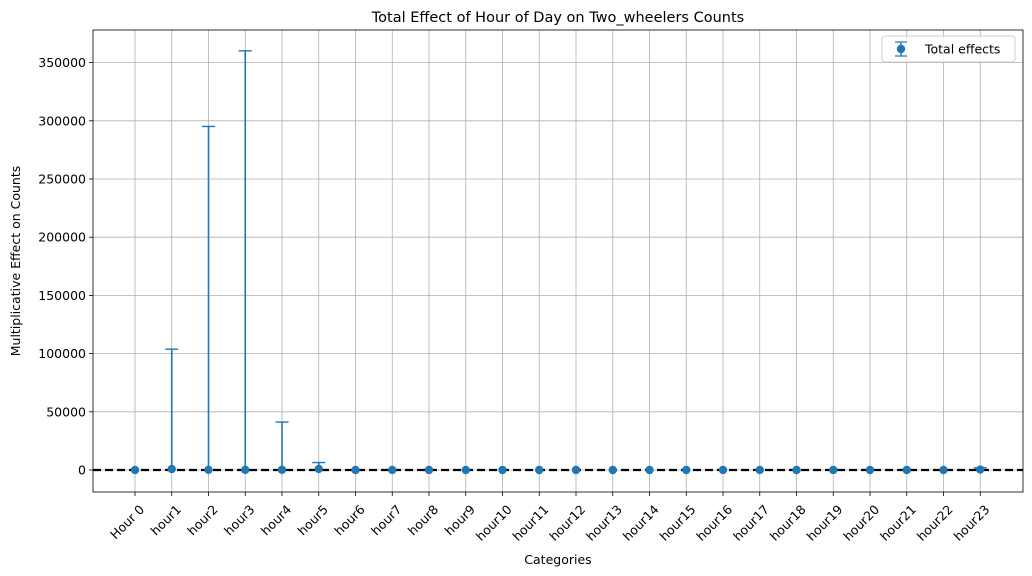 This screenshot has height=576, width=1032. Describe the element at coordinates (971, 523) in the screenshot. I see `x-tick-label: hour23` at that location.